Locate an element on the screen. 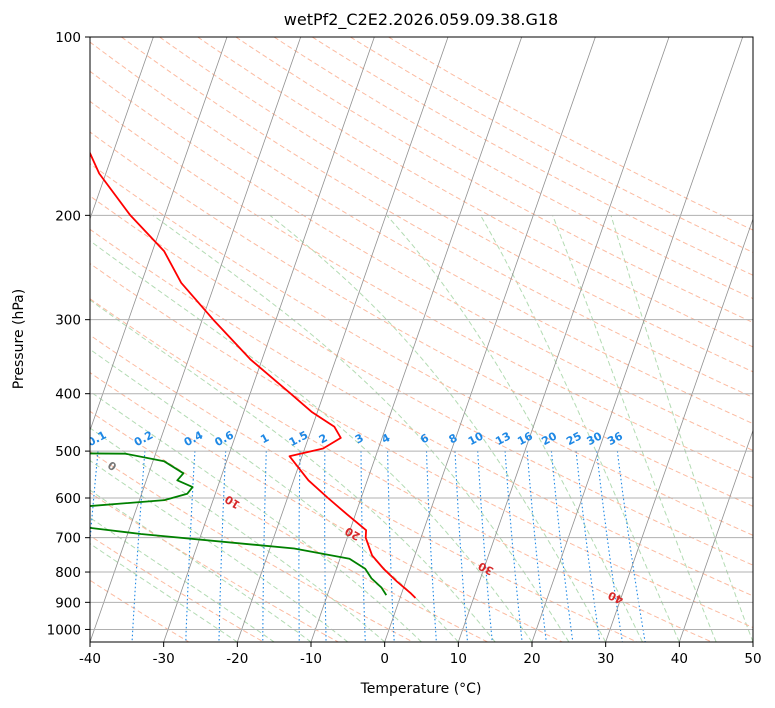  x-tick-label: 30 is located at coordinates (605, 659).